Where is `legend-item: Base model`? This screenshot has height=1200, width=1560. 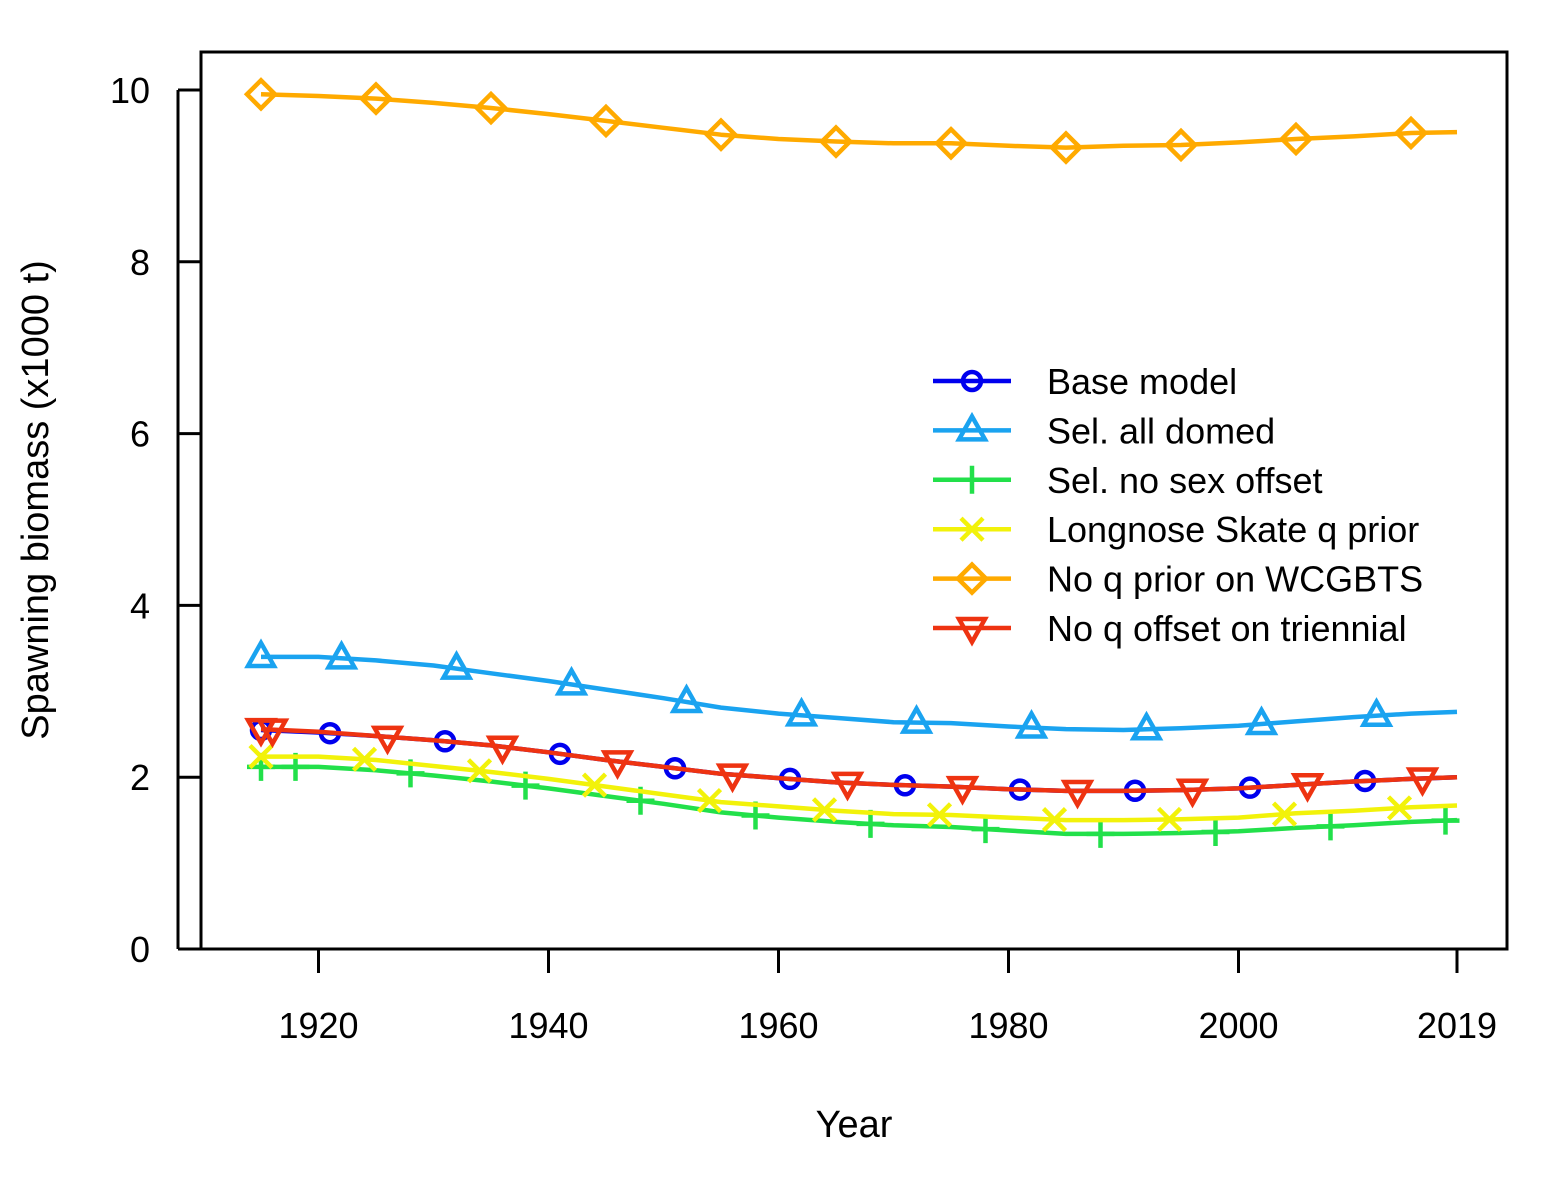
legend-item: Base model is located at coordinates (1085, 381).